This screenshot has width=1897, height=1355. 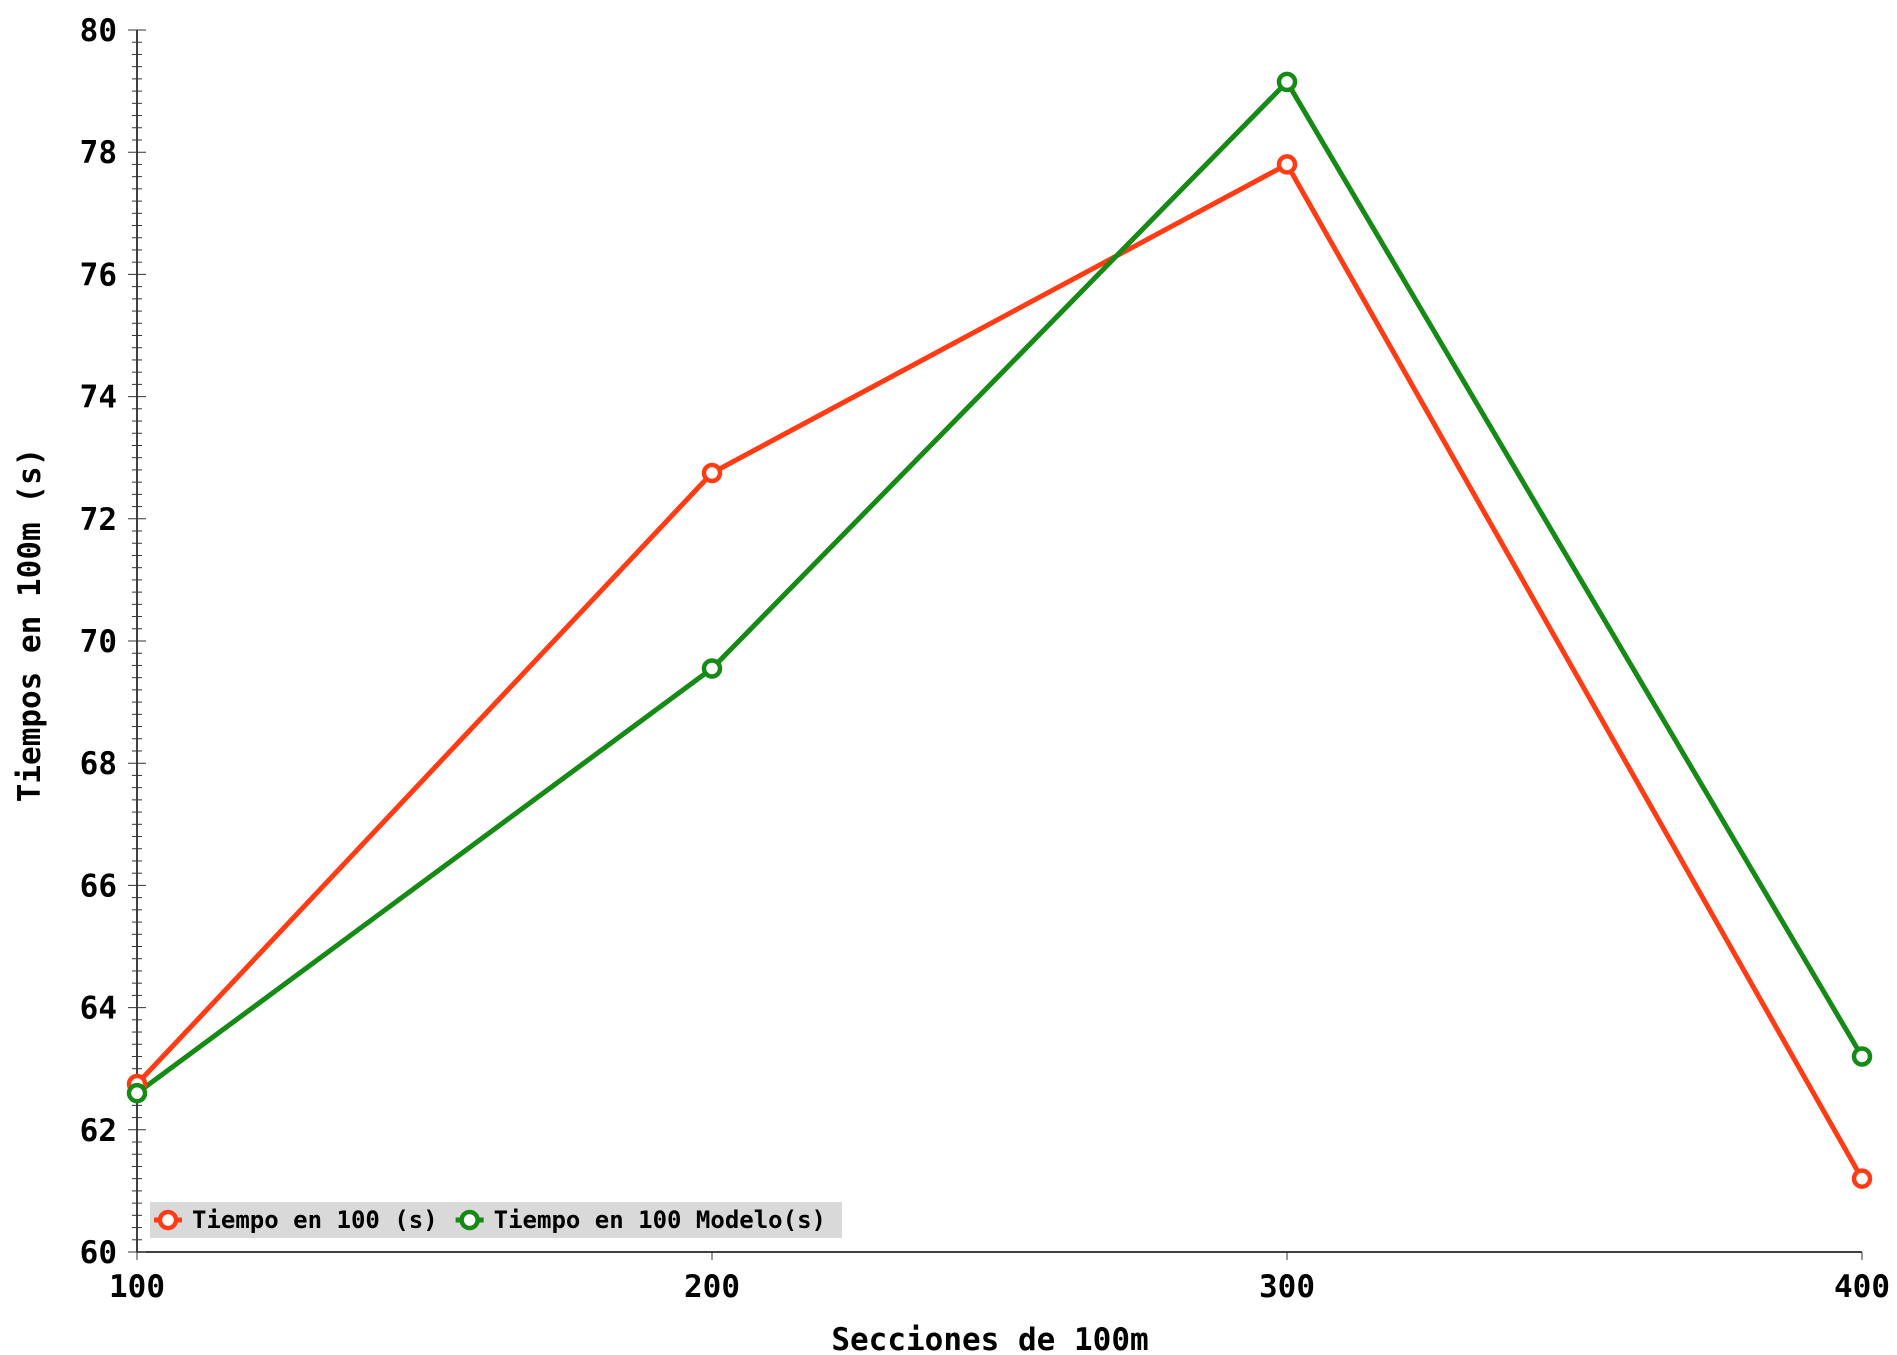 I want to click on y-tick-label: 66, so click(x=98, y=886).